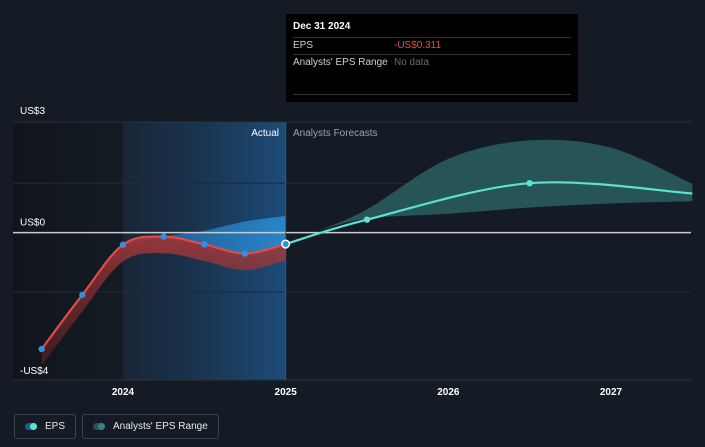 The width and height of the screenshot is (705, 447). I want to click on x-tick-label: 2027, so click(611, 392).